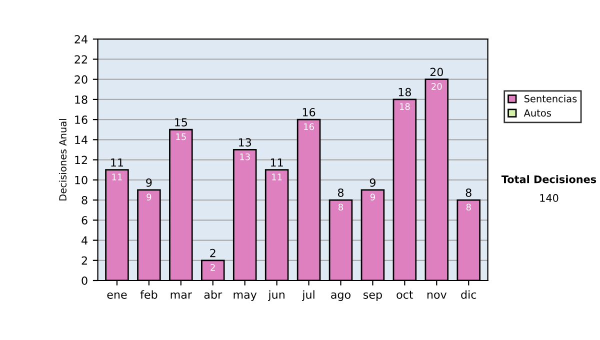  What do you see at coordinates (245, 296) in the screenshot?
I see `x-tick-label: may` at bounding box center [245, 296].